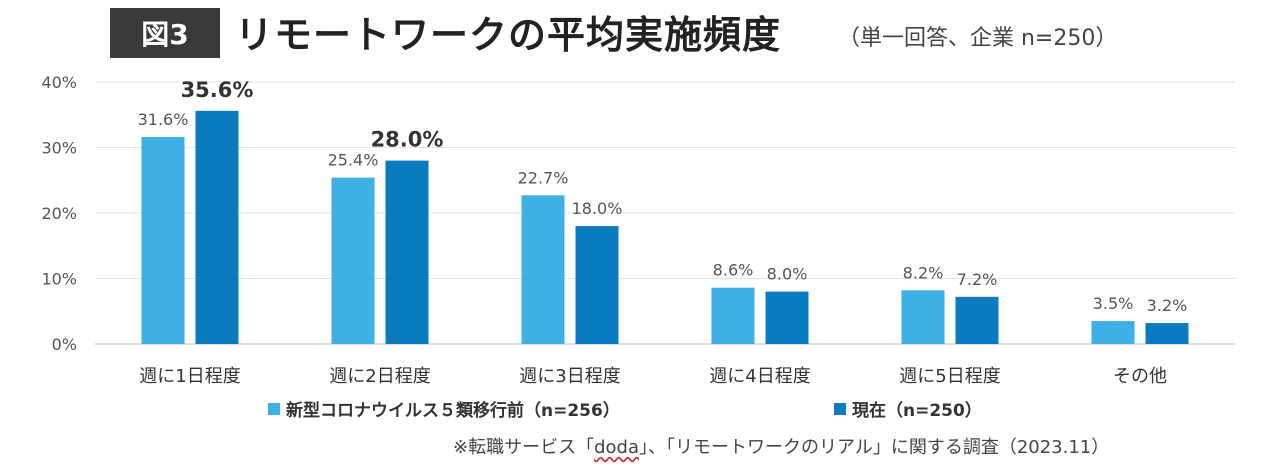  Describe the element at coordinates (569, 376) in the screenshot. I see `x-tick-label: 週に3日程度` at that location.